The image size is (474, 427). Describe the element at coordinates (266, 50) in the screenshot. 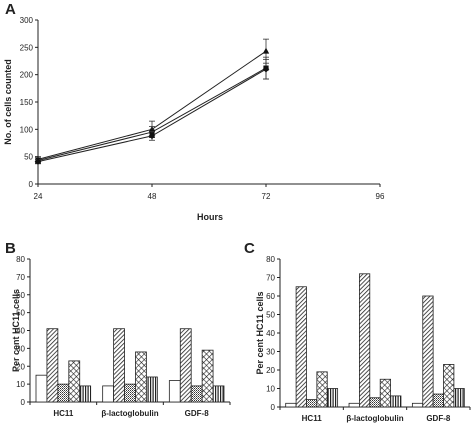

I see `data-point-triangle` at that location.